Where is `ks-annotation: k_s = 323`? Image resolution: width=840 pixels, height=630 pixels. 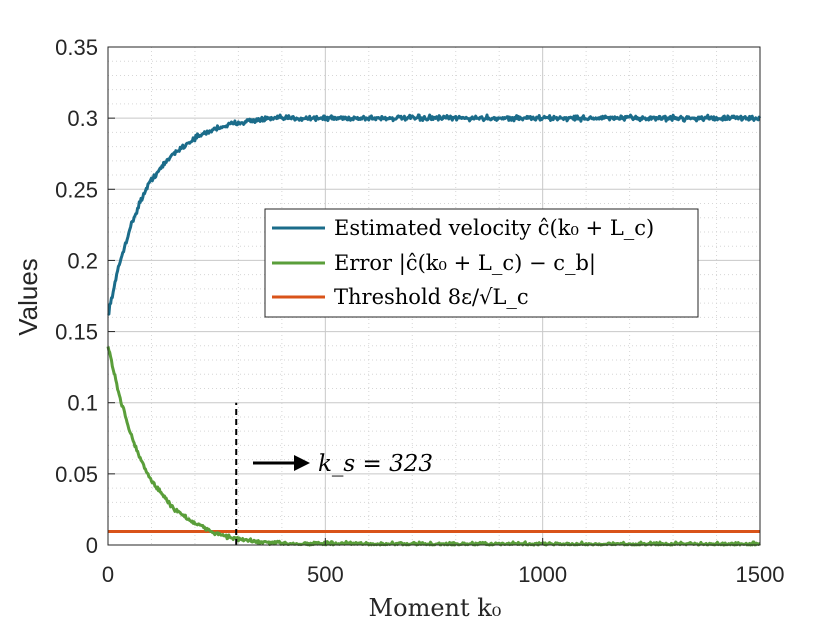 ks-annotation: k_s = 323 is located at coordinates (343, 464).